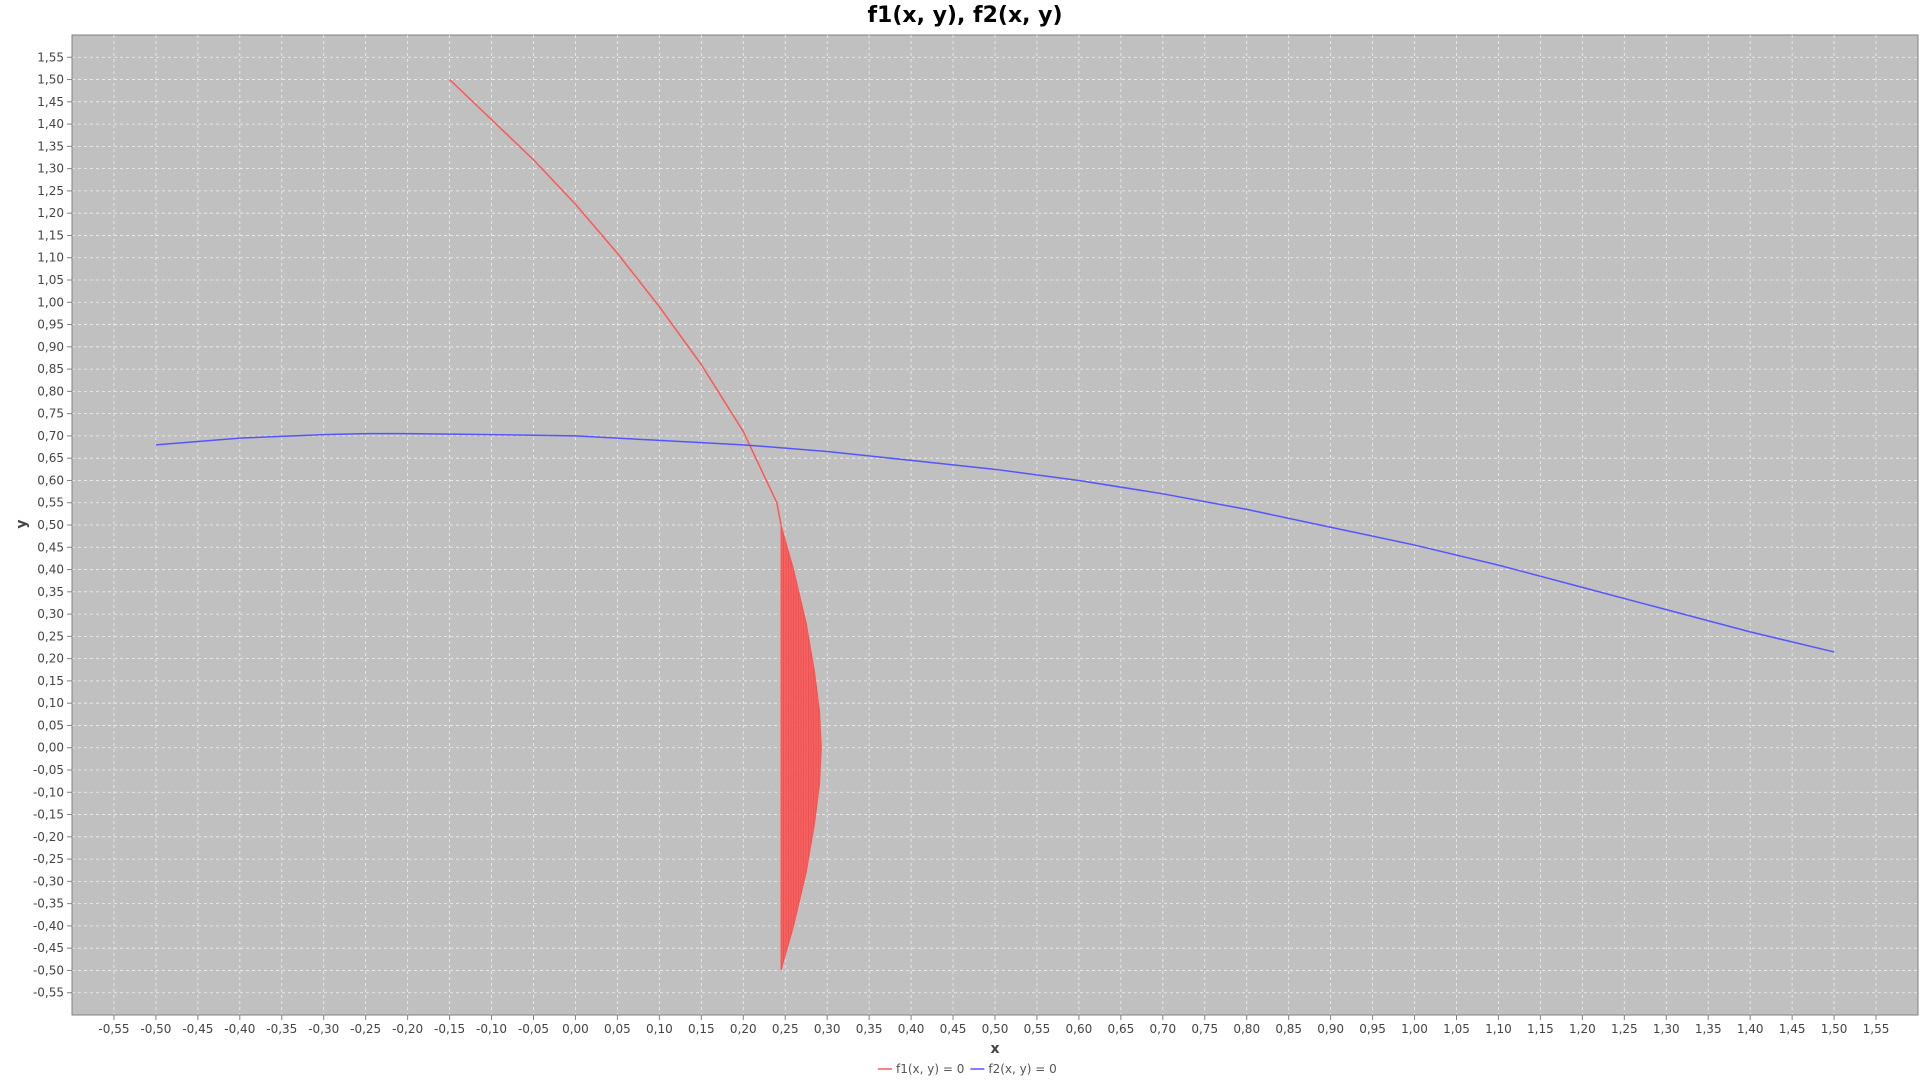  Describe the element at coordinates (1792, 1029) in the screenshot. I see `x-tick-label: 1,45` at that location.